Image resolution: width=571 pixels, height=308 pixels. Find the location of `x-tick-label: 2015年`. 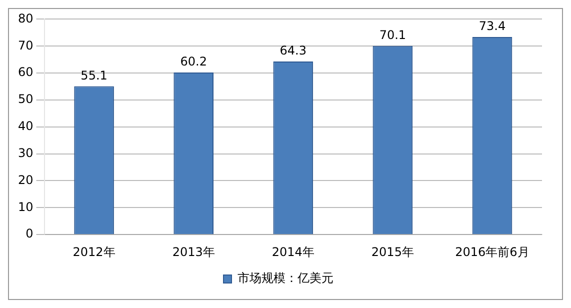

x-tick-label: 2015年 is located at coordinates (392, 251).